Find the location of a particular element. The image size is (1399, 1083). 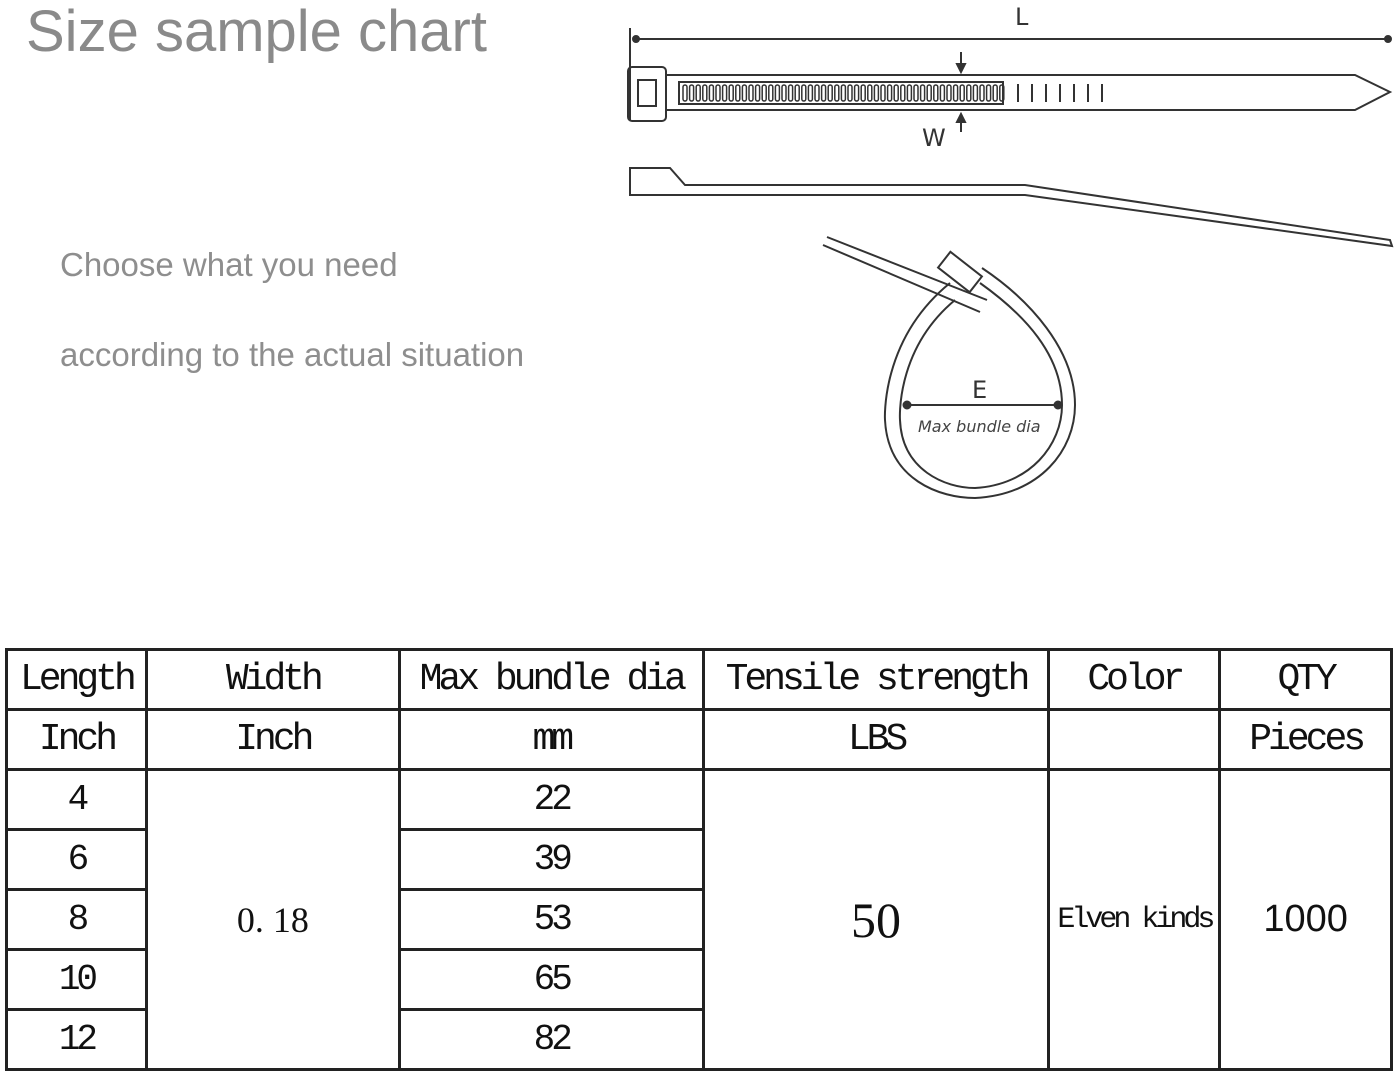

table-row: 6 39 is located at coordinates (698, 859).